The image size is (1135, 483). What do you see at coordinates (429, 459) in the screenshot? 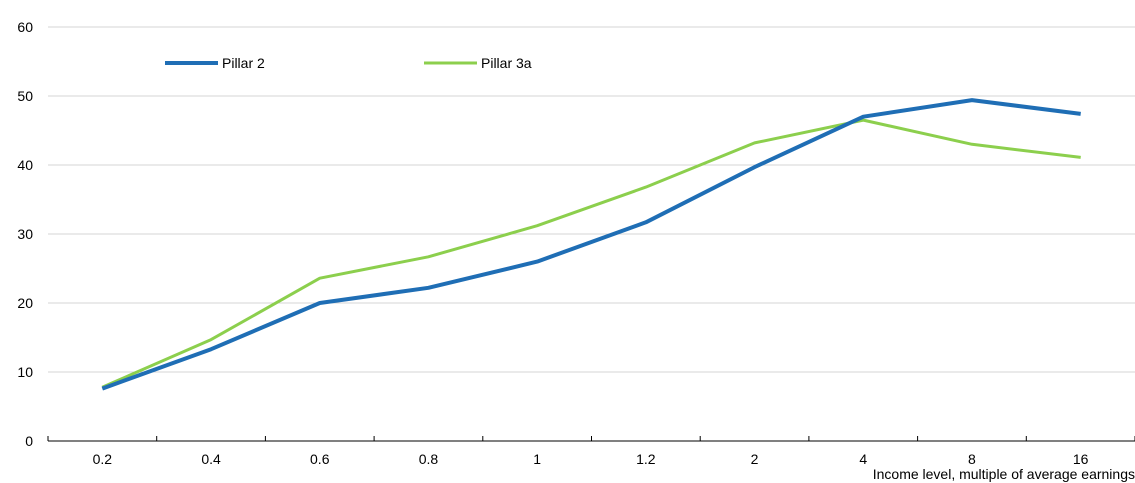
I see `x-tick-label: 0.8` at bounding box center [429, 459].